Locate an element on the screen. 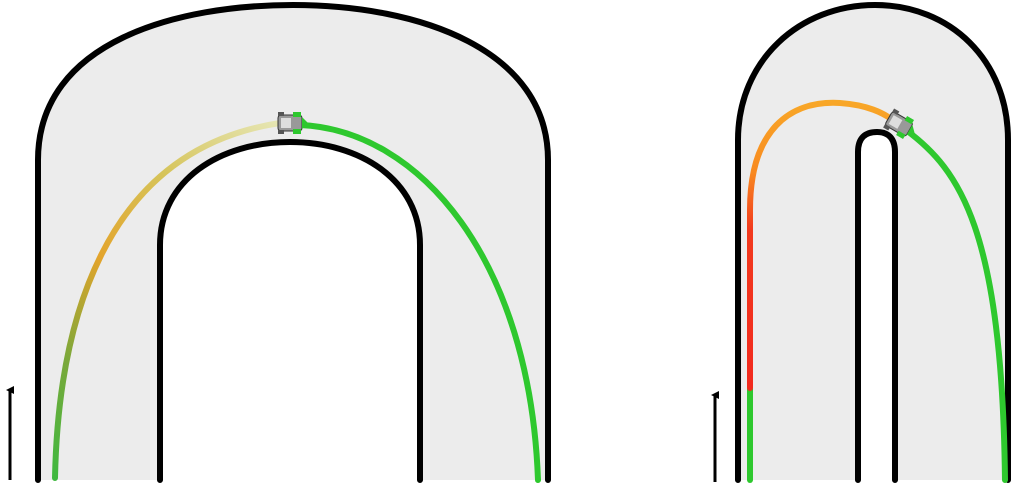 The width and height of the screenshot is (1024, 486). inner-border is located at coordinates (876, 306).